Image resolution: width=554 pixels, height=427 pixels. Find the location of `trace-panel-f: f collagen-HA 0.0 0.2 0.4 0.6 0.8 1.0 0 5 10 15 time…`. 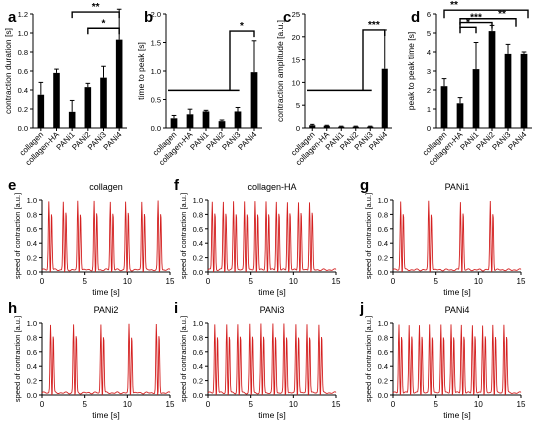

trace-panel-f: f collagen-HA 0.0 0.2 0.4 0.6 0.8 1.0 0 5 10 15 time… is located at coordinates (257, 237).